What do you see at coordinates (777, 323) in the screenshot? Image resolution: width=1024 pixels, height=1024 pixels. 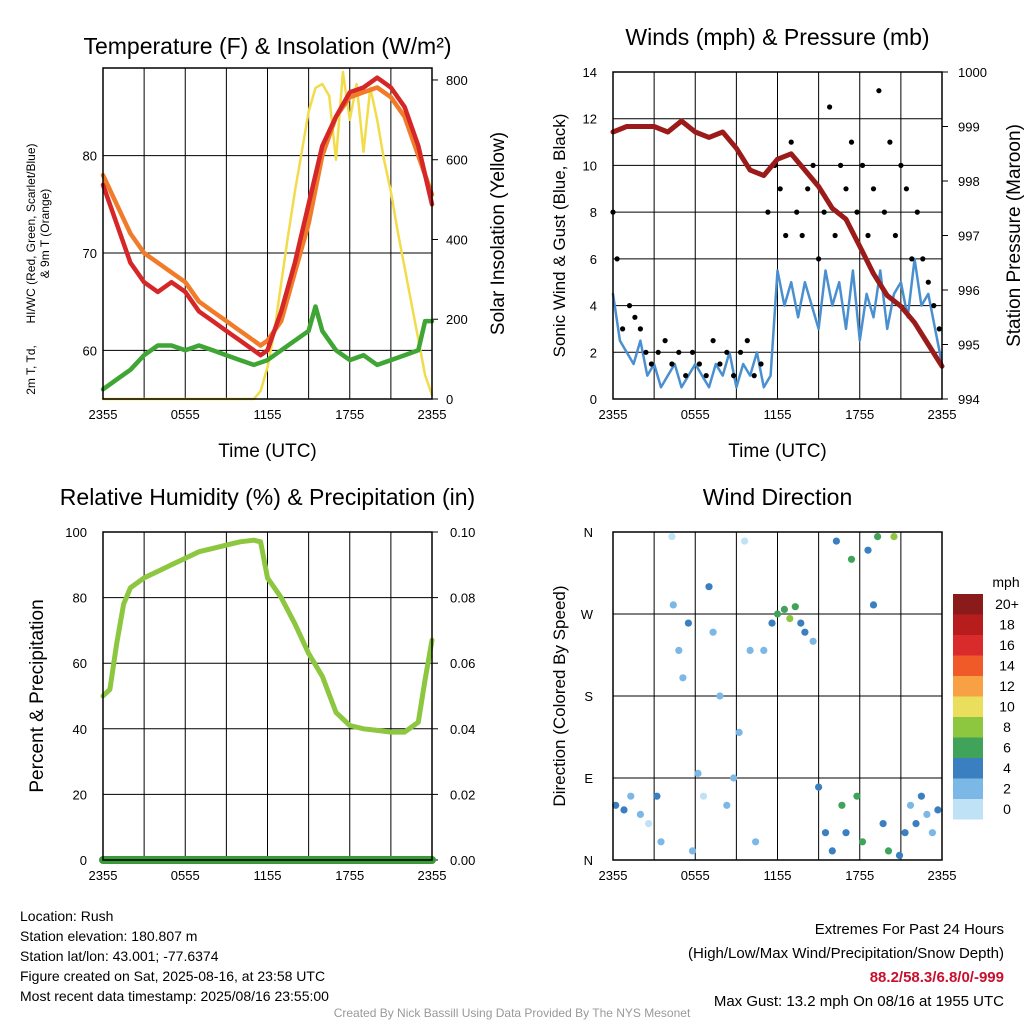 I see `series-line-sonic-wind` at bounding box center [777, 323].